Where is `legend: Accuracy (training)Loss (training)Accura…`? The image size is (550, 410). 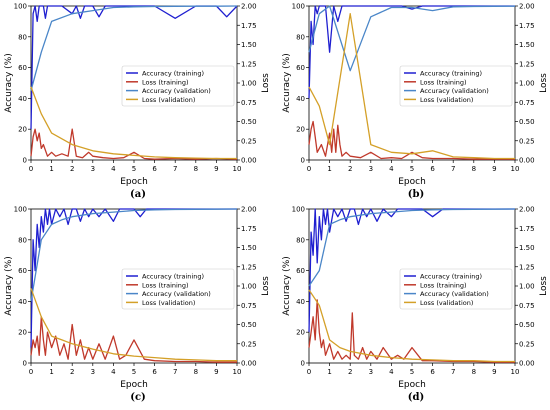 legend: Accuracy (training)Loss (training)Accura… is located at coordinates (178, 289).